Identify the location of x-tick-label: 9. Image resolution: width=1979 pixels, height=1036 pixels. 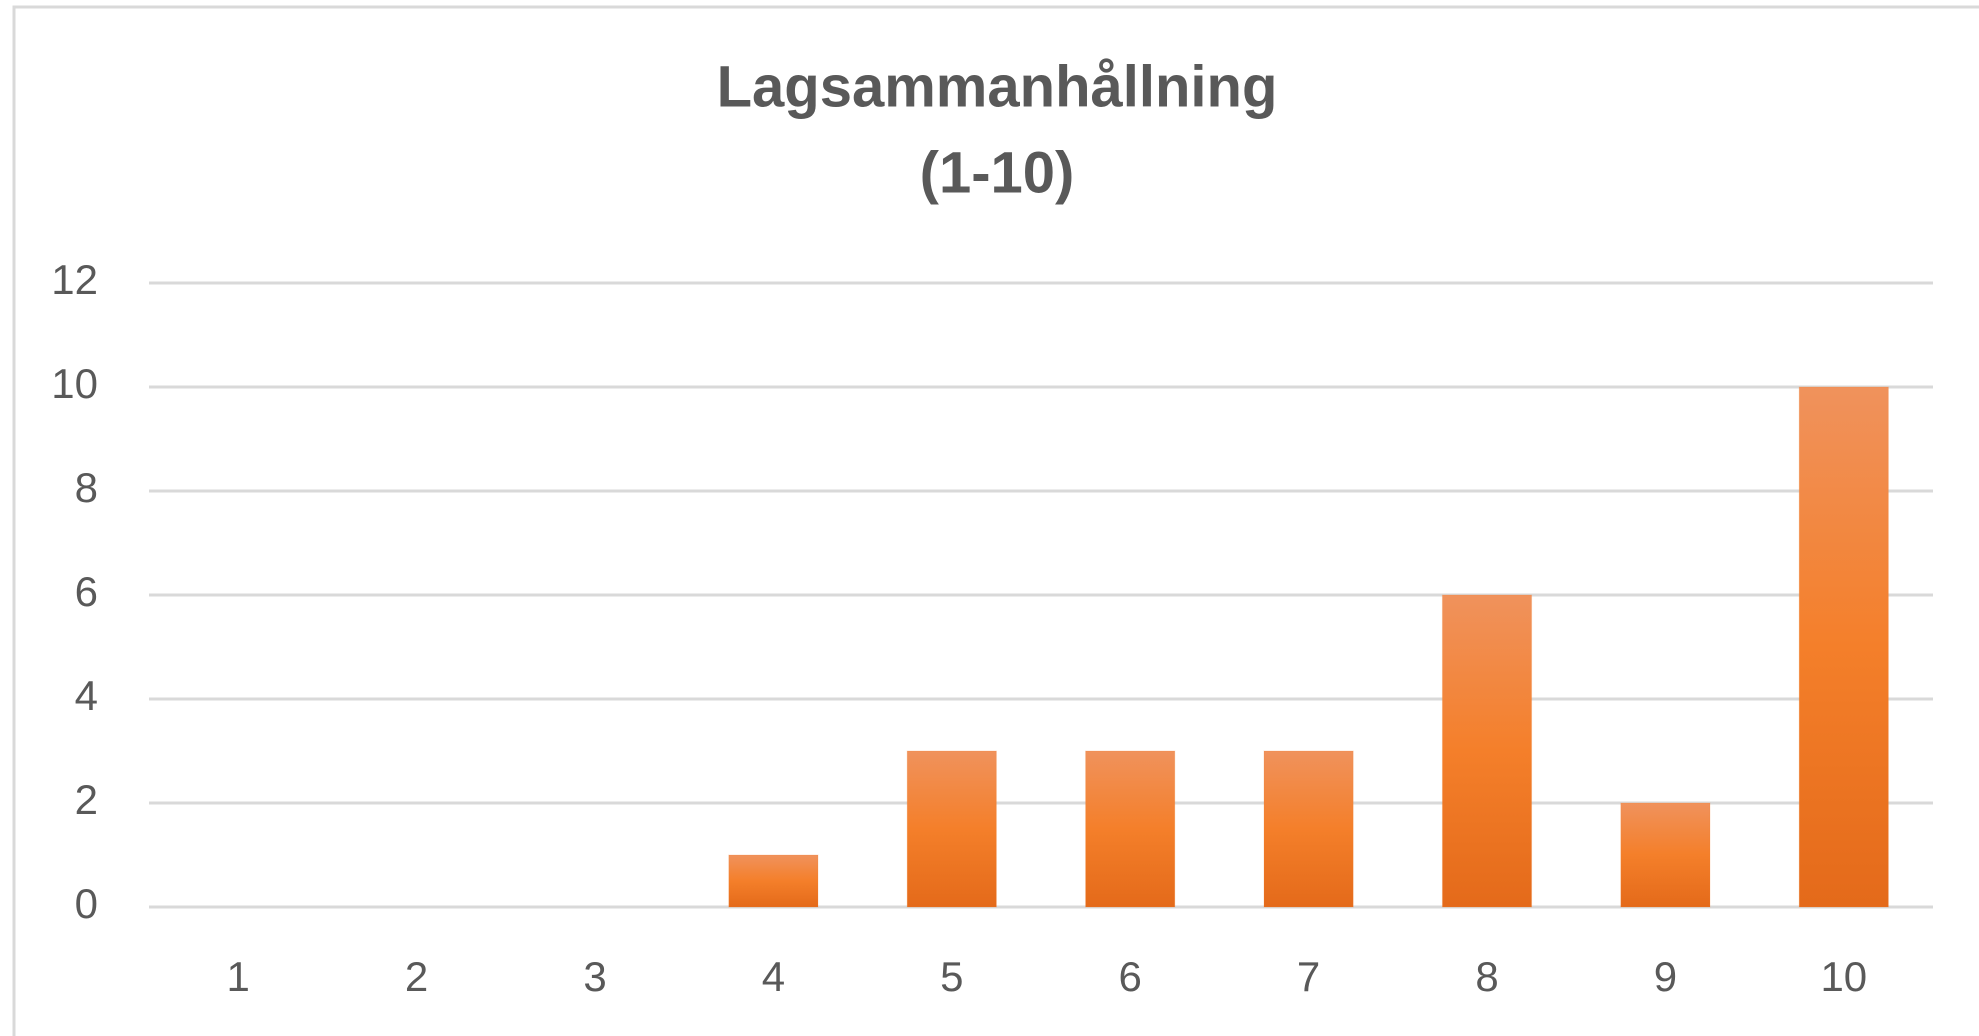
(1665, 976).